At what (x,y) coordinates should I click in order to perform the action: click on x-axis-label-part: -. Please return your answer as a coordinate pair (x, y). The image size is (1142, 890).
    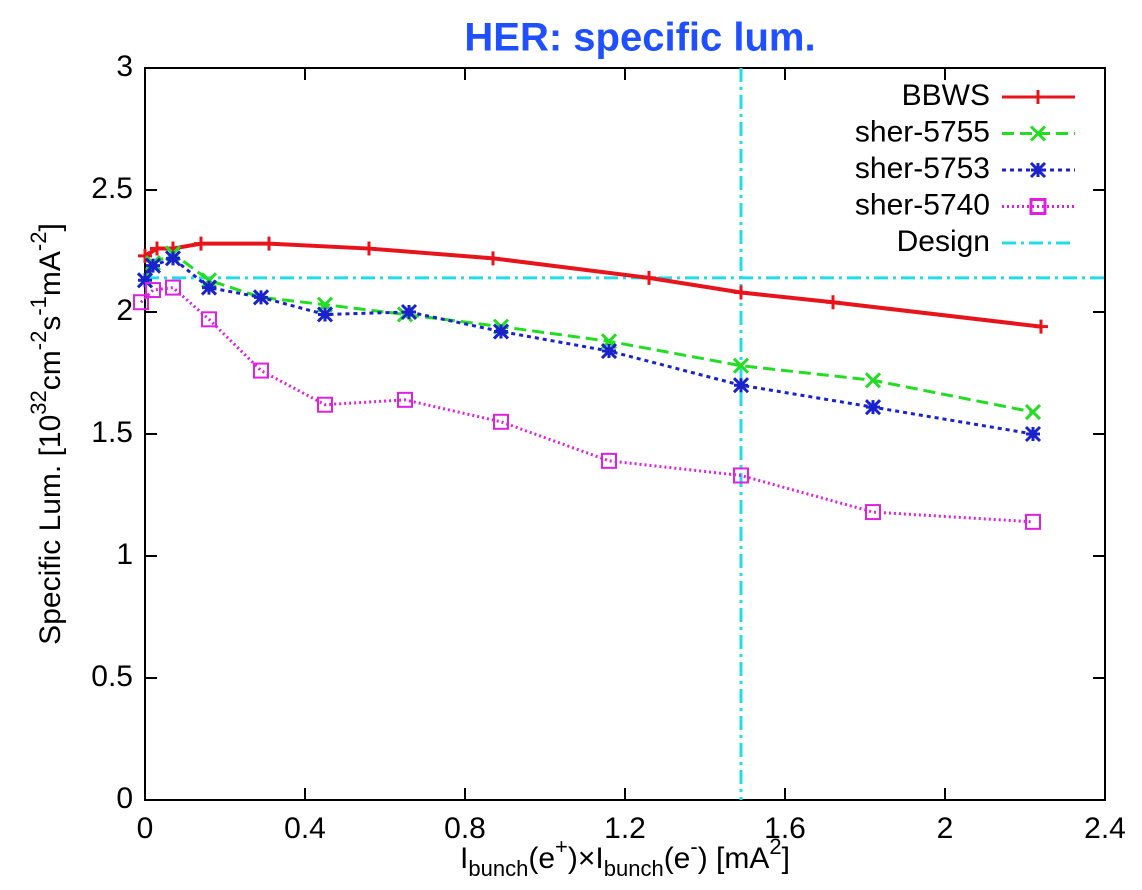
    Looking at the image, I should click on (693, 846).